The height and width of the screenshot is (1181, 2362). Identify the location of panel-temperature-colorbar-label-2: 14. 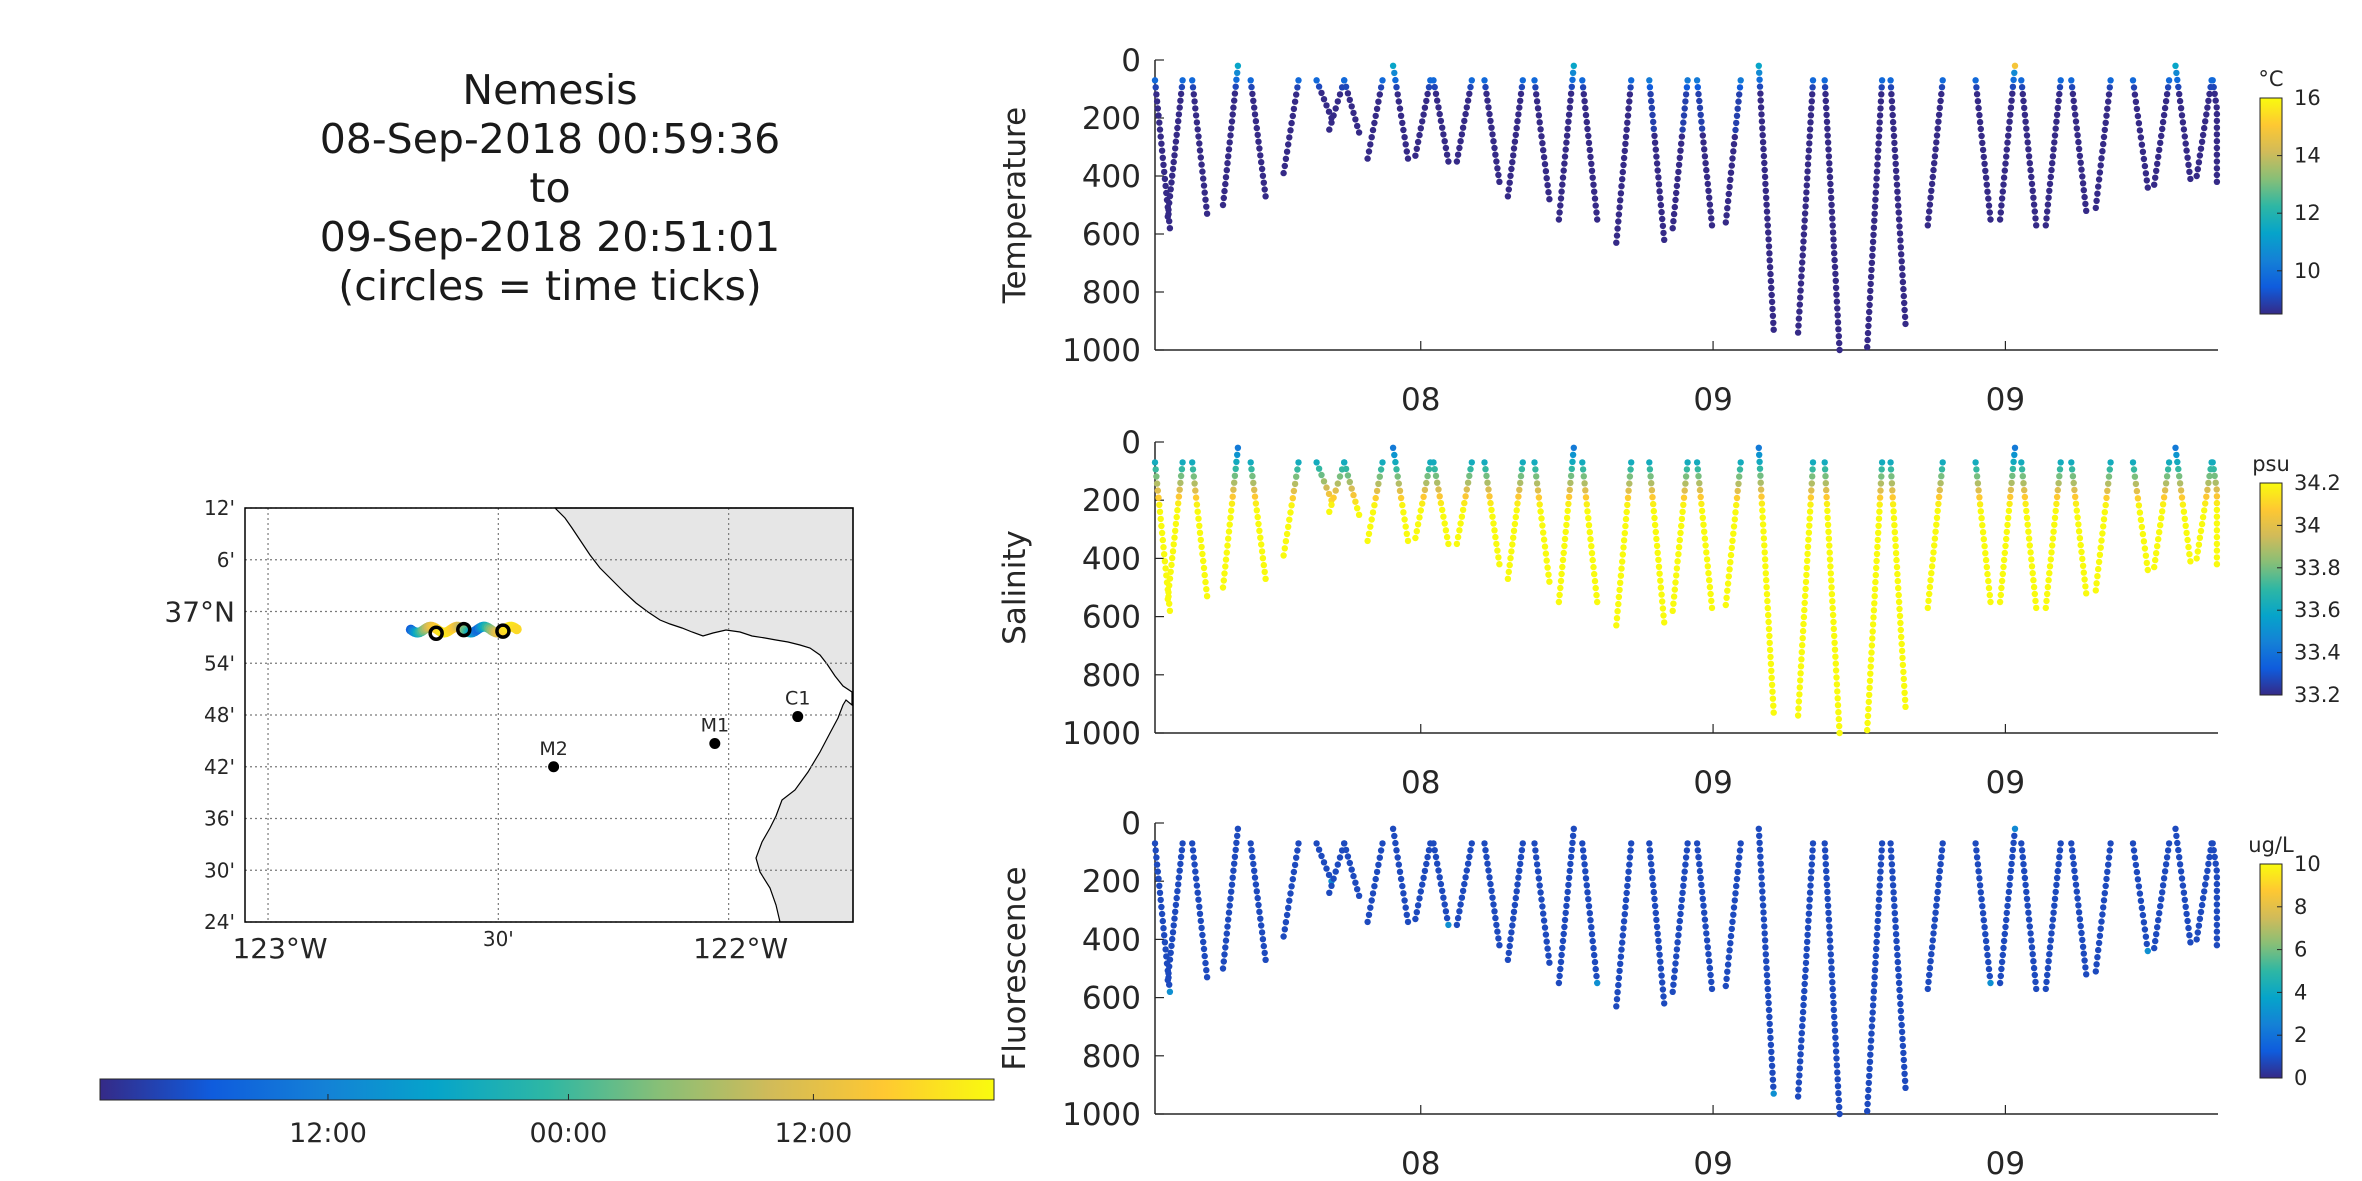
(2307, 156).